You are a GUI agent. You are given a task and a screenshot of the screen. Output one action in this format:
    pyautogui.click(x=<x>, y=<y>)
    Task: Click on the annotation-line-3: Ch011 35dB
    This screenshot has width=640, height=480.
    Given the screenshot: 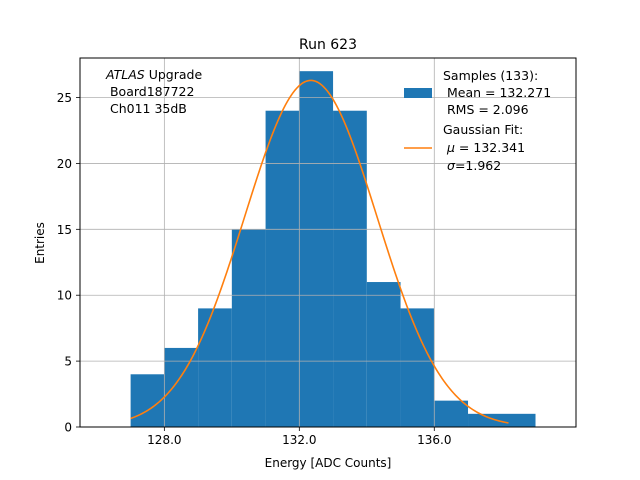 What is the action you would take?
    pyautogui.click(x=146, y=108)
    